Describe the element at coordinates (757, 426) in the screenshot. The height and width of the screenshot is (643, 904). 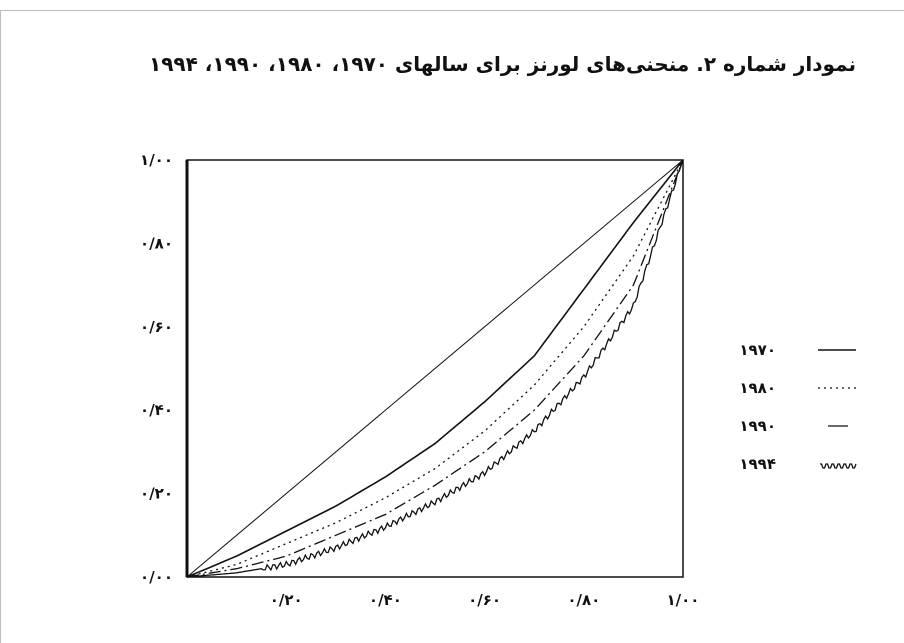
I see `legend-label-2: ۱۹۹۰` at that location.